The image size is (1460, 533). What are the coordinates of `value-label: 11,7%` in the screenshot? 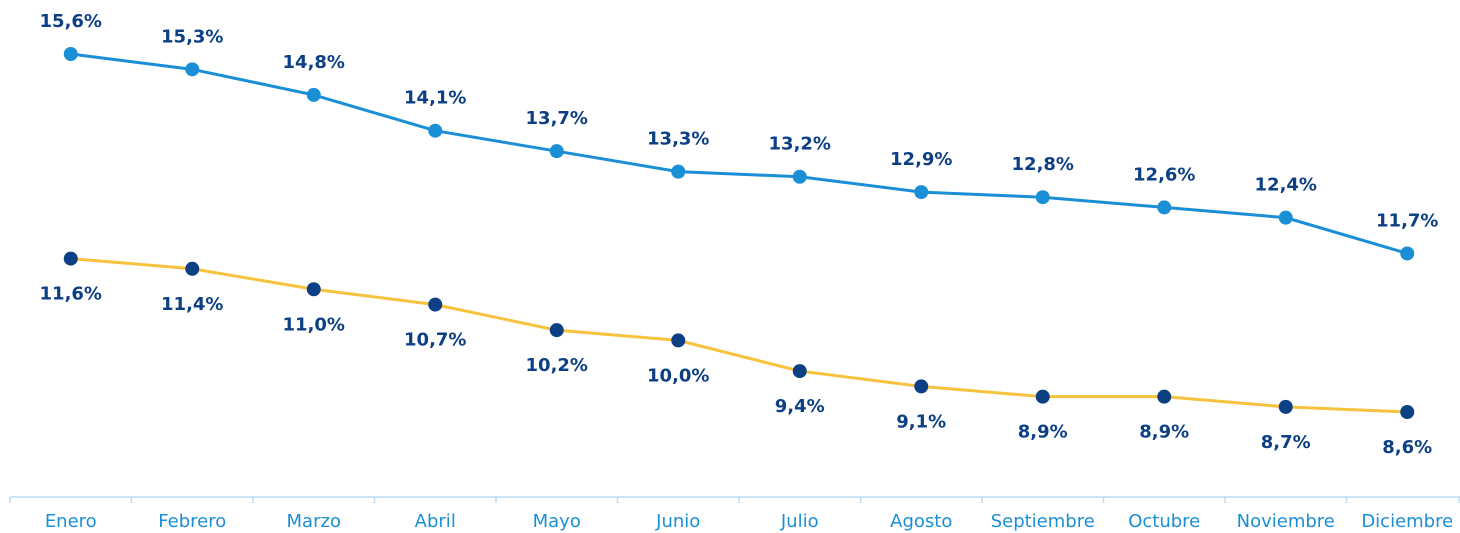 It's located at (1407, 220).